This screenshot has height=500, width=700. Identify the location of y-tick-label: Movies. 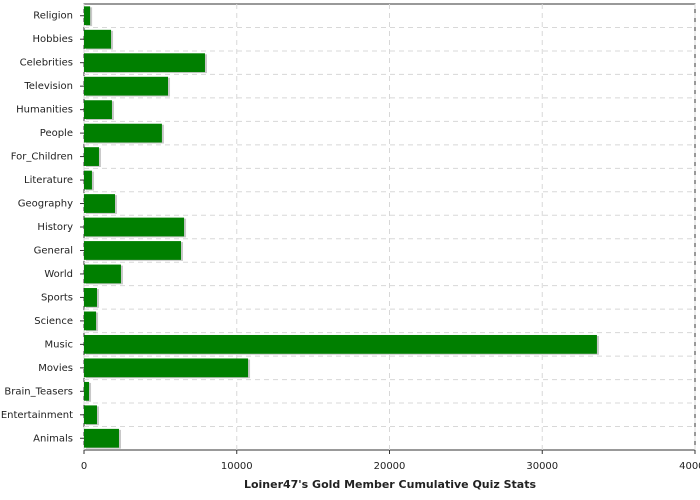
(55, 368).